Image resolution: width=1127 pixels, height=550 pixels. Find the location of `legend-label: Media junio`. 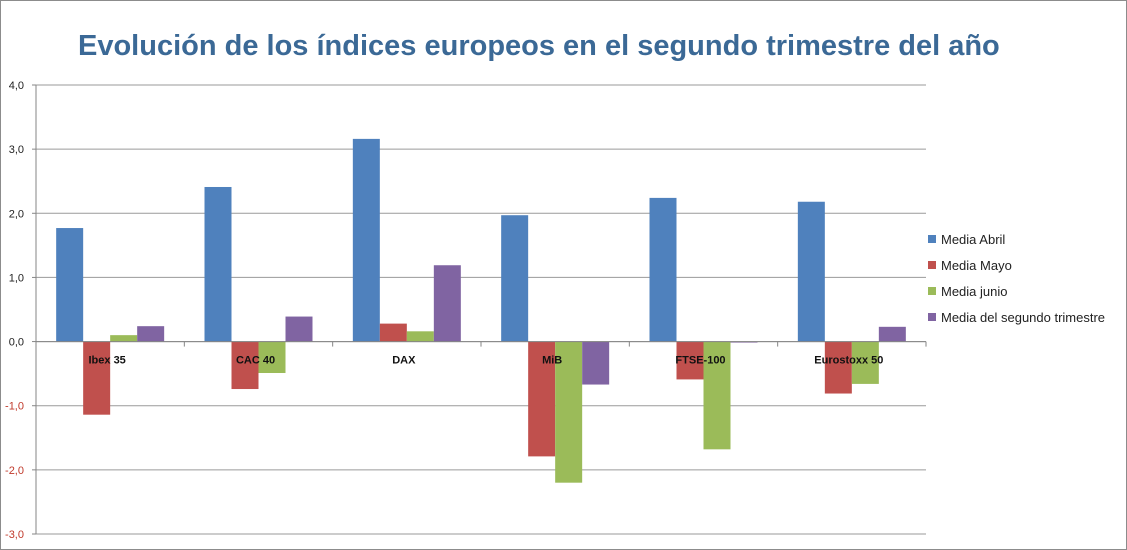

legend-label: Media junio is located at coordinates (974, 291).